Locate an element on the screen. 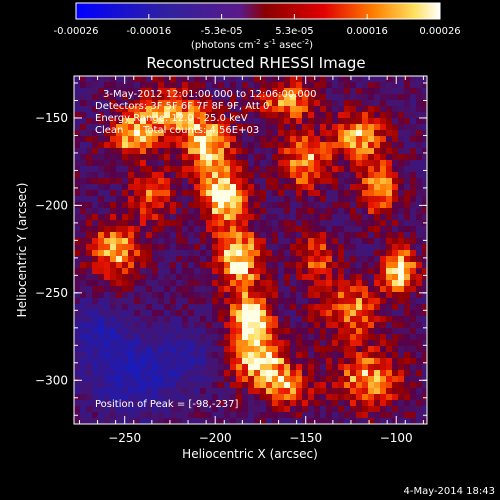  colorbar-tick-label: 5.3e-05 is located at coordinates (294, 31).